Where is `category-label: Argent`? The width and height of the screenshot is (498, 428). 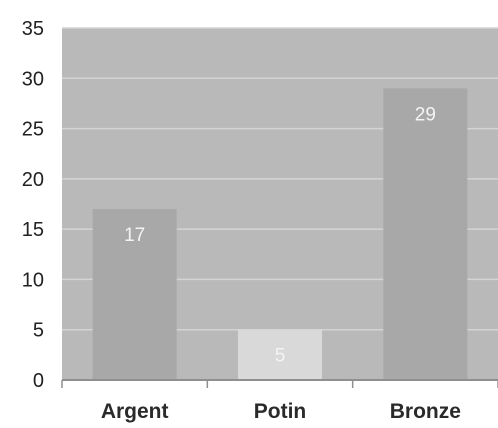 category-label: Argent is located at coordinates (135, 411).